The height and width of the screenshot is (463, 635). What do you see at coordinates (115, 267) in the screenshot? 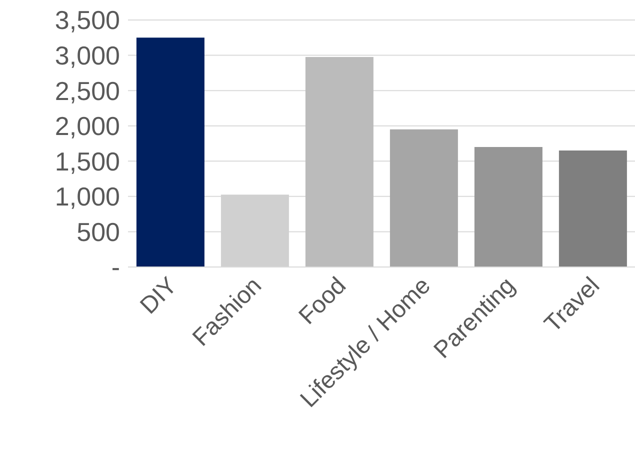
I see `y-tick-label: -` at bounding box center [115, 267].